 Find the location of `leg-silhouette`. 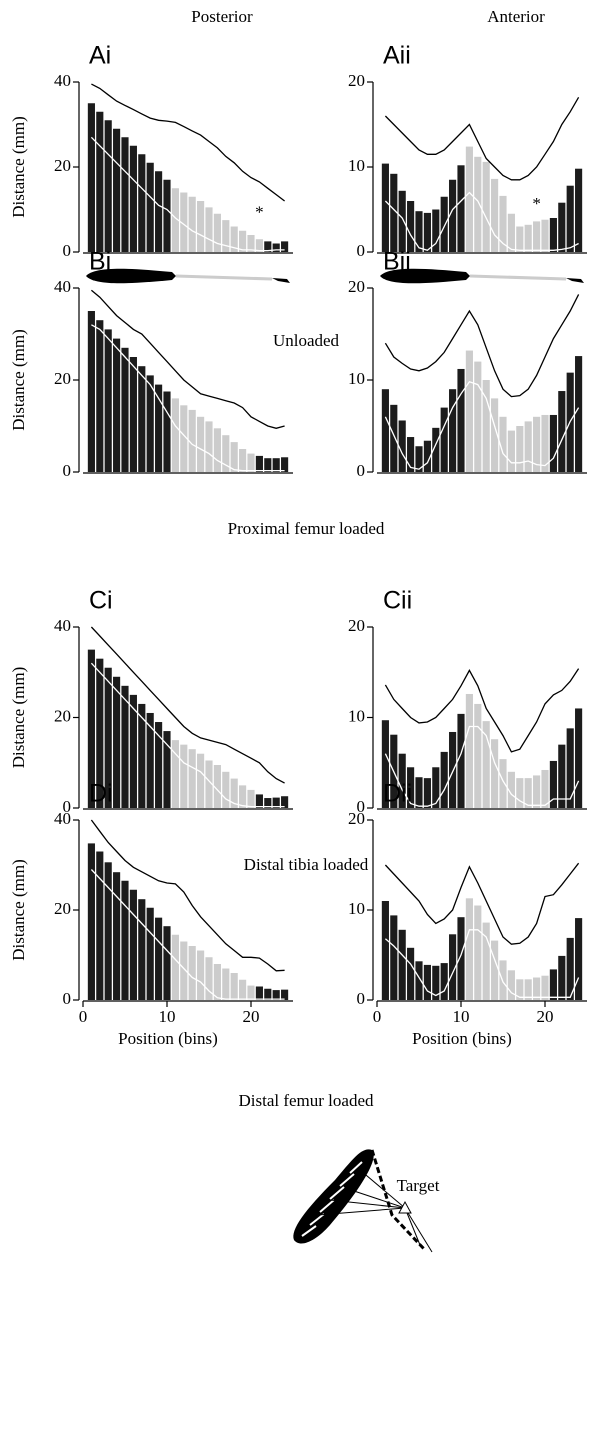

leg-silhouette is located at coordinates (188, 276).